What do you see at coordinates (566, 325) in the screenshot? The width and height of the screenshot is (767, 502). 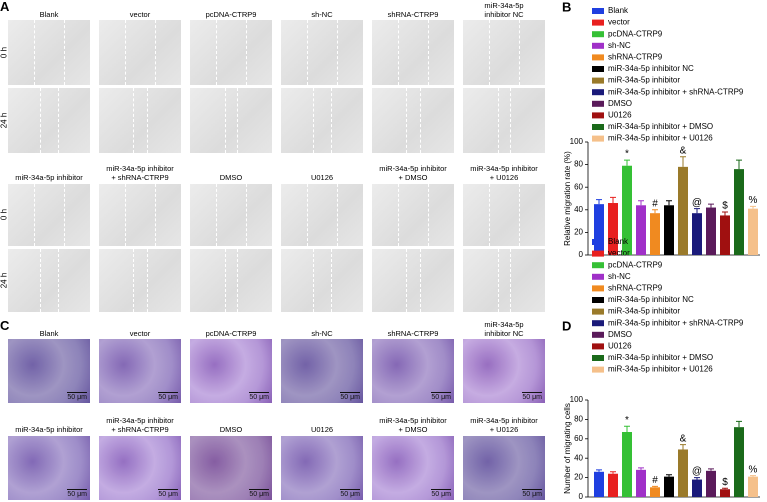 I see `panel-letter: D` at bounding box center [566, 325].